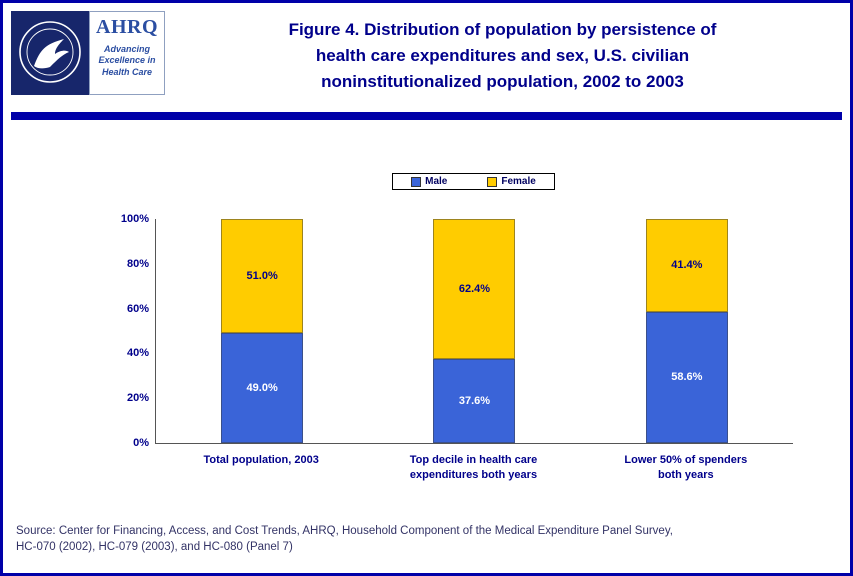  I want to click on bar-segment-male: 49.0%, so click(262, 388).